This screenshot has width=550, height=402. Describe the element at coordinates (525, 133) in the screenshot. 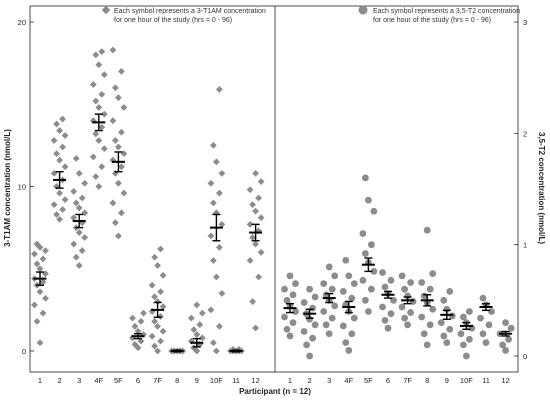

I see `right-y-tick-label: 2` at that location.